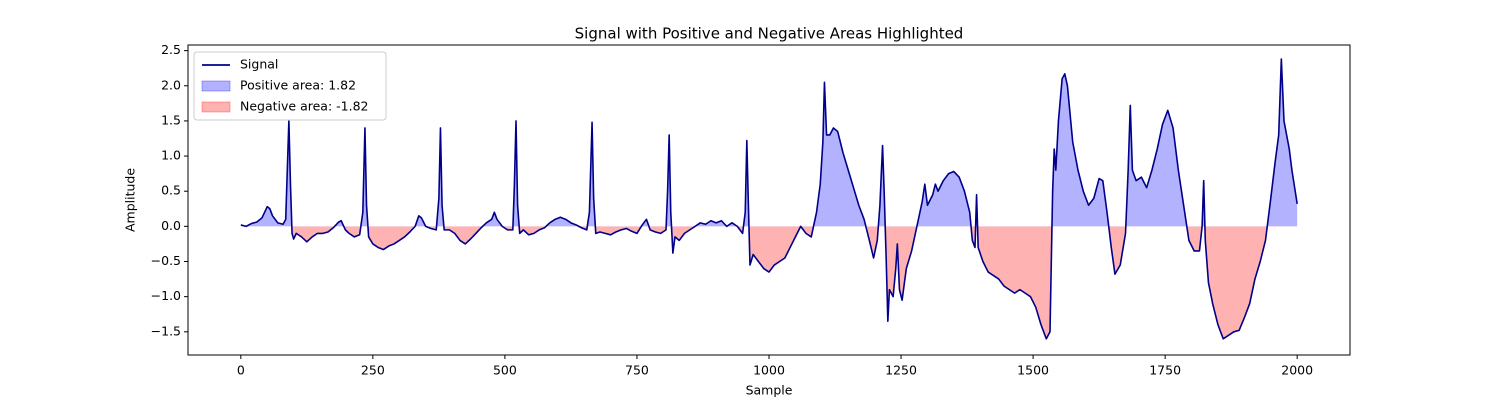  What do you see at coordinates (166, 295) in the screenshot?
I see `y-tick-label: −1.0` at bounding box center [166, 295].